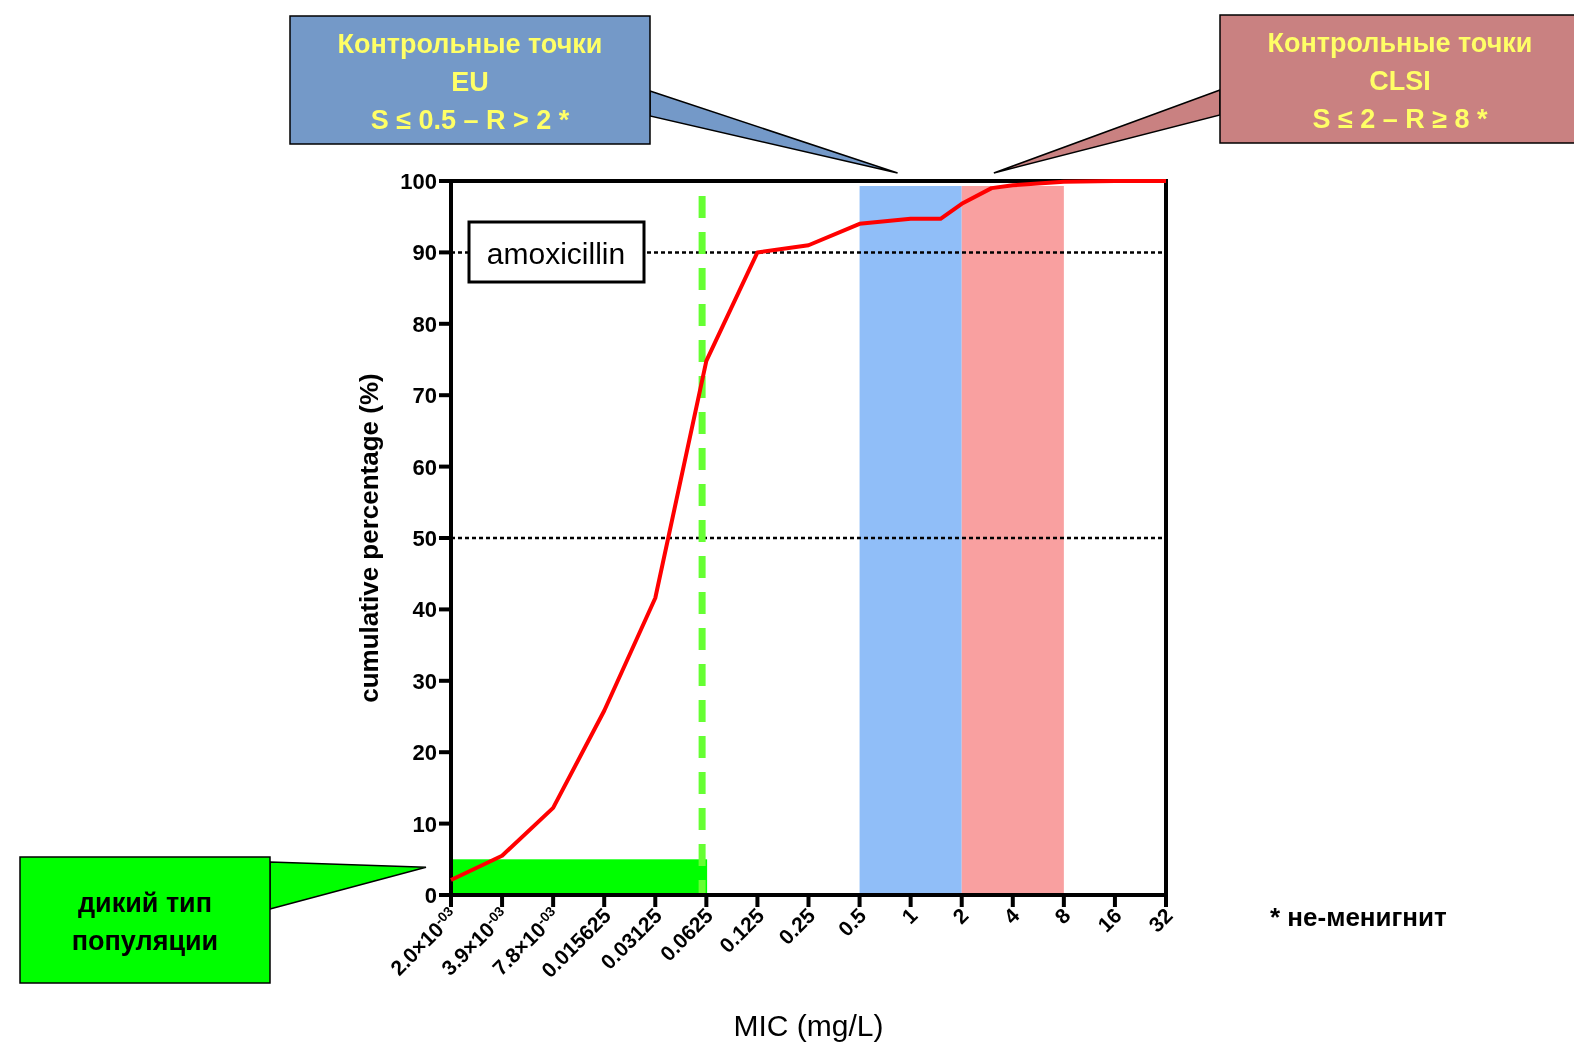 The image size is (1582, 1048). Describe the element at coordinates (470, 82) in the screenshot. I see `text: Контрольные точки EU S ≤ 0.5 – R > 2 *` at that location.